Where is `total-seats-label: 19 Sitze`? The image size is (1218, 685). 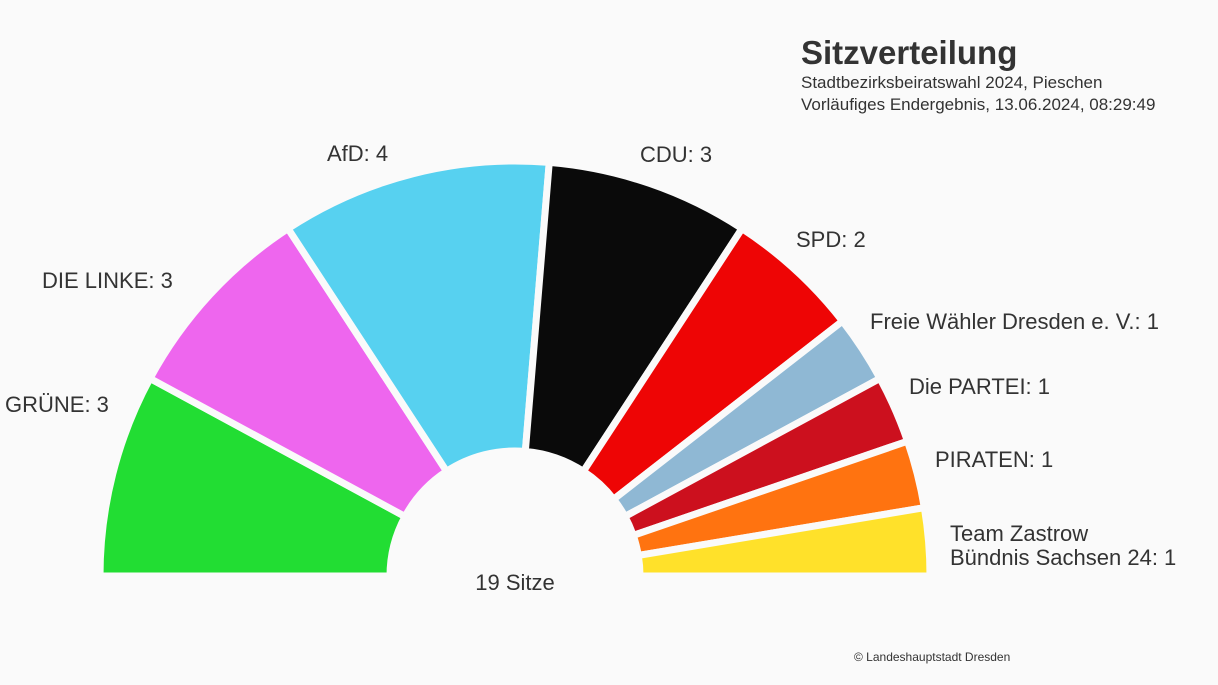 total-seats-label: 19 Sitze is located at coordinates (515, 582).